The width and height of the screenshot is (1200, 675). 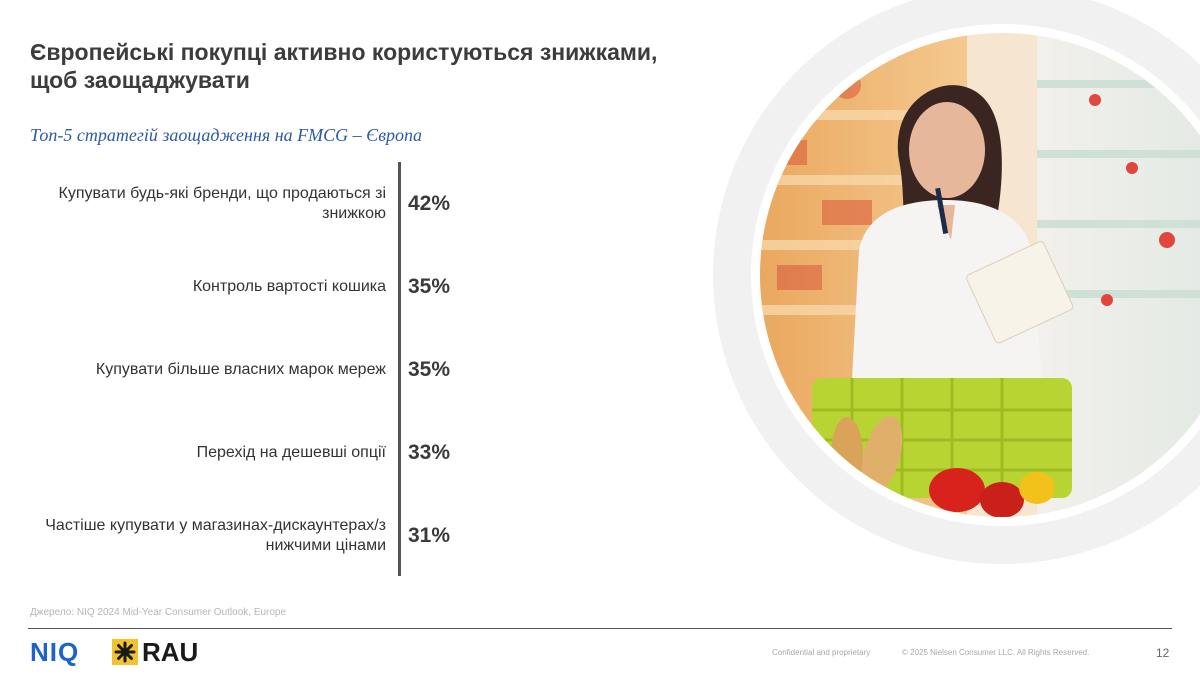 I want to click on footer-rule, so click(x=600, y=628).